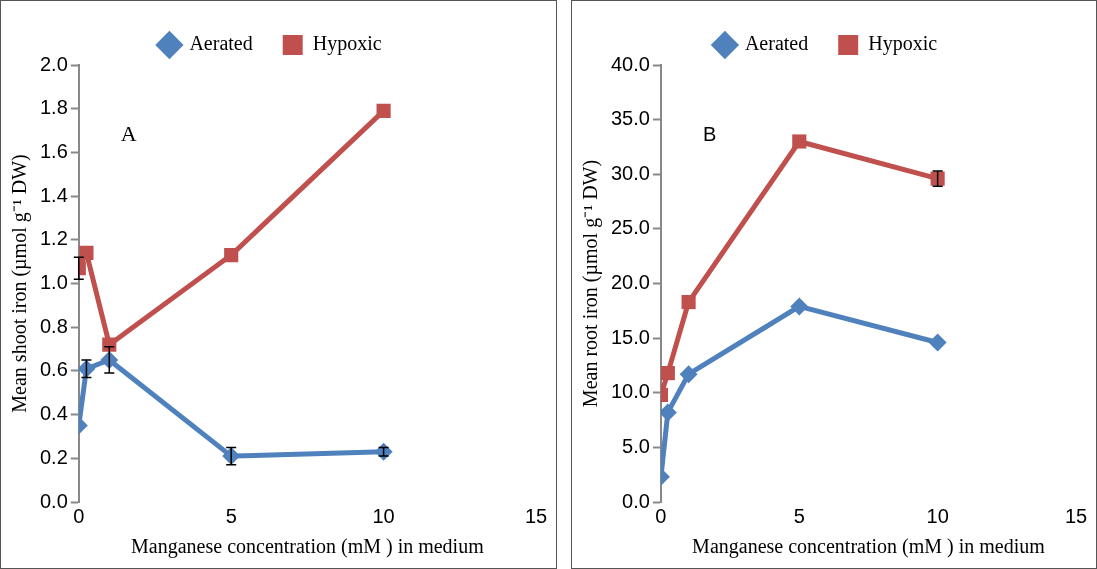 This screenshot has height=569, width=1097. What do you see at coordinates (630, 282) in the screenshot?
I see `y-tick-label: 20.0` at bounding box center [630, 282].